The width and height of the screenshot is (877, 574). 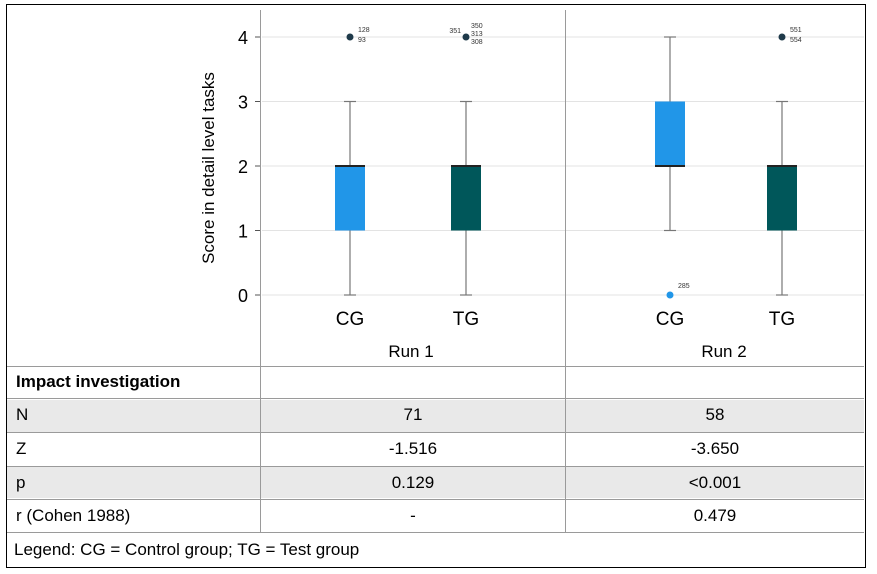 What do you see at coordinates (477, 42) in the screenshot?
I see `outlier-label: 308` at bounding box center [477, 42].